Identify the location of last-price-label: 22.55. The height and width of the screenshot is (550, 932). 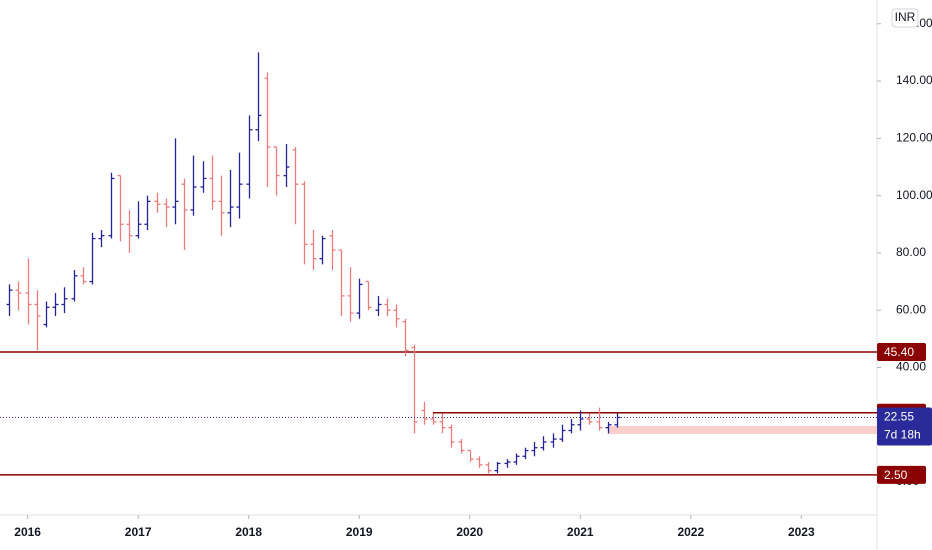
(899, 417).